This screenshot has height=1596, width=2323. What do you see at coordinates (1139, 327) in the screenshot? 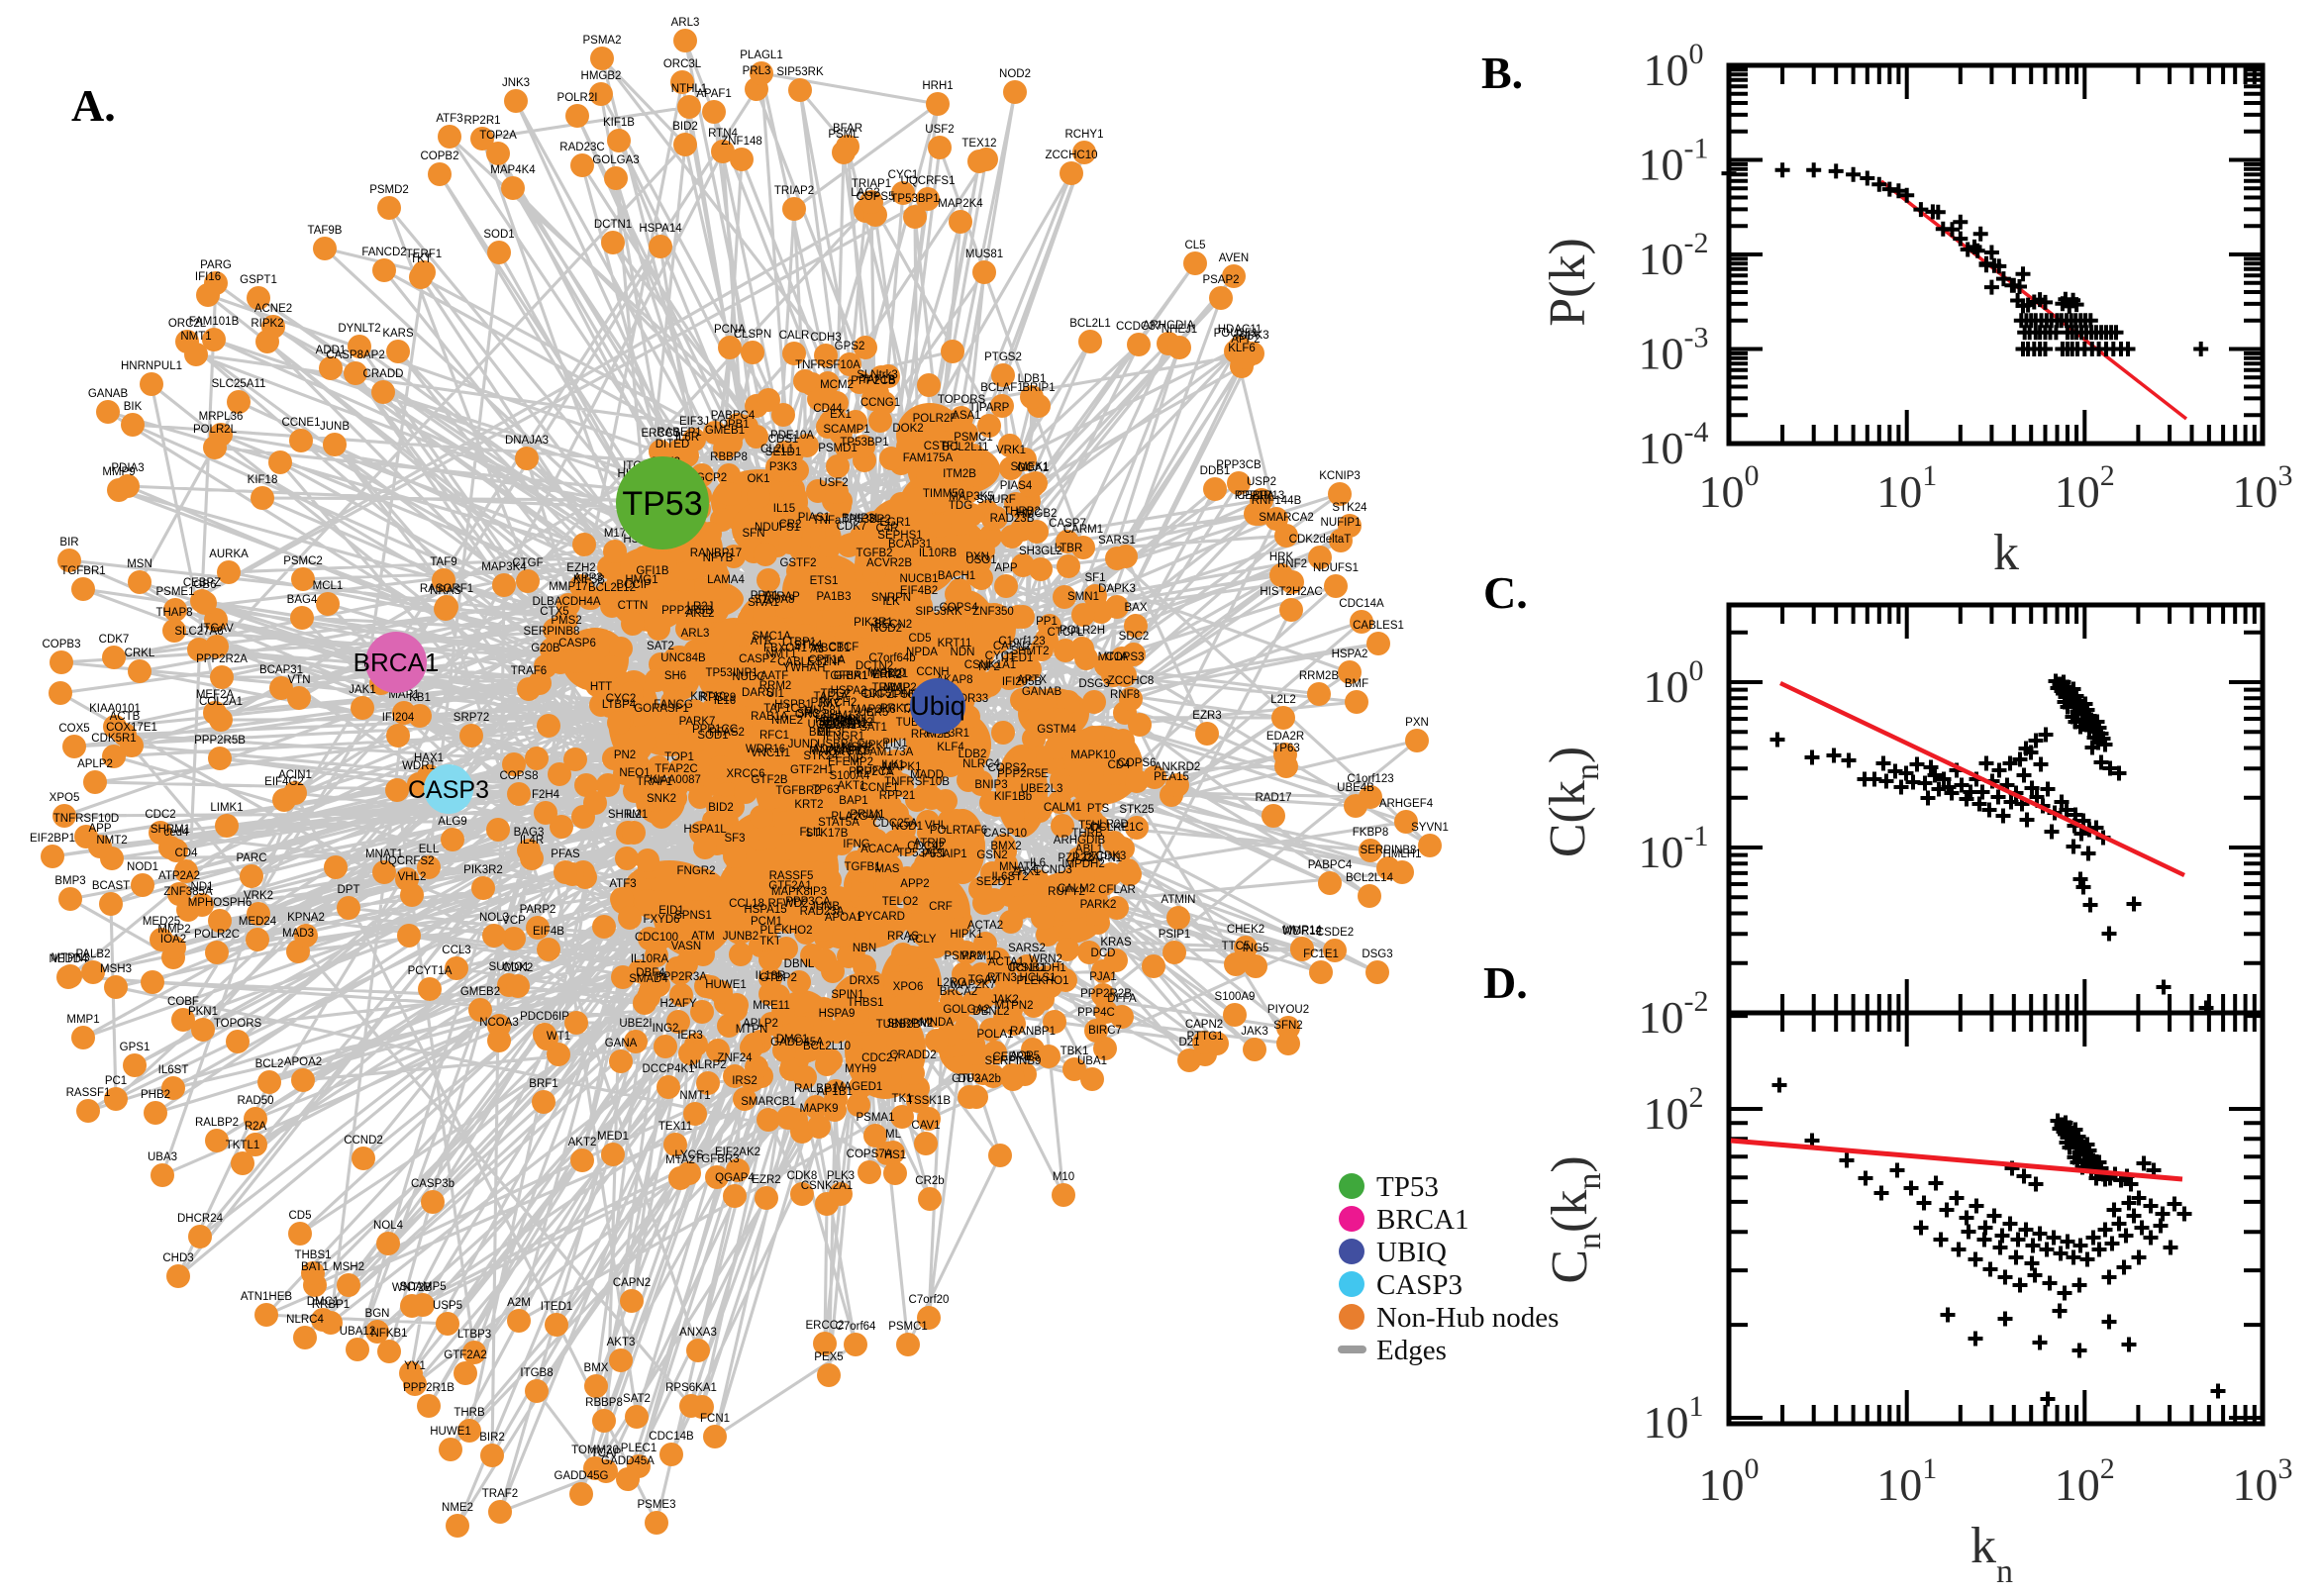
I see `svg-text: CCDC37` at bounding box center [1139, 327].